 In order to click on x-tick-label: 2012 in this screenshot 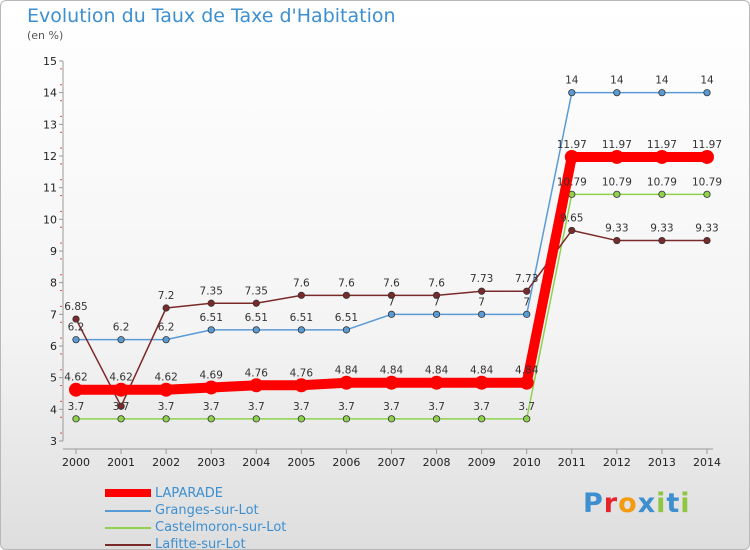, I will do `click(617, 462)`.